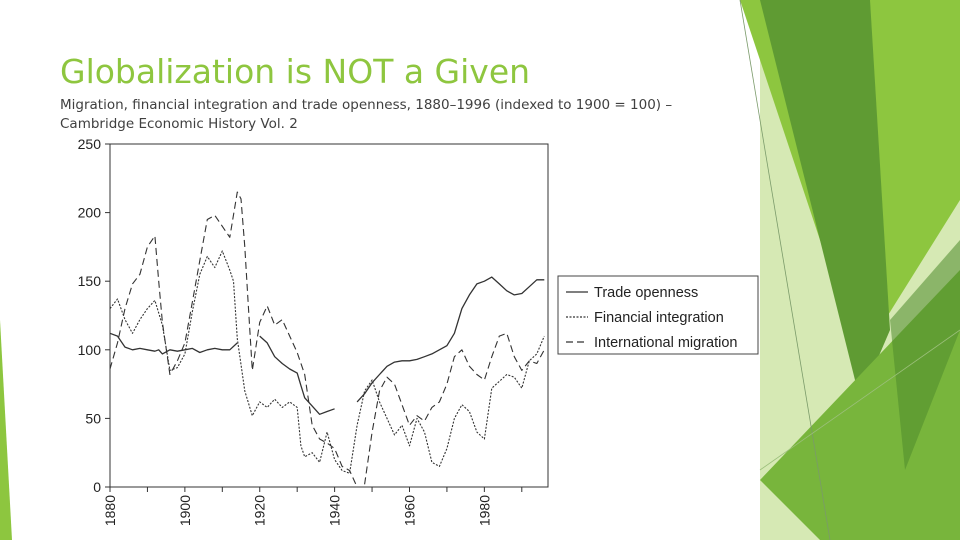 Image resolution: width=960 pixels, height=540 pixels. Describe the element at coordinates (409, 510) in the screenshot. I see `x-tick-label: 1960` at that location.